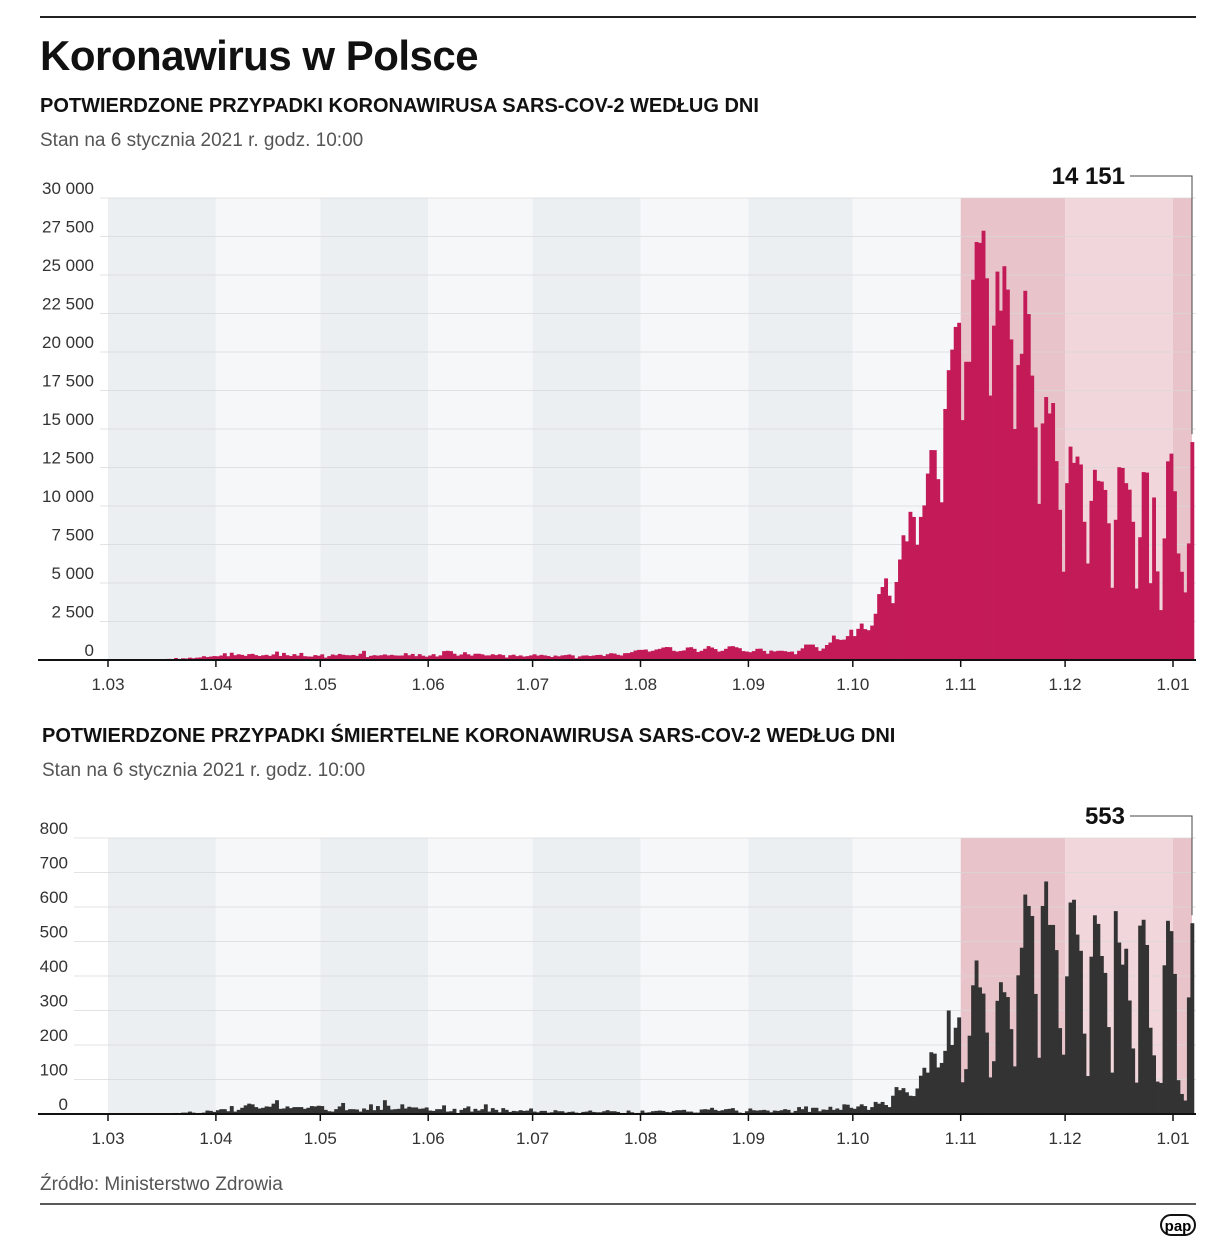  What do you see at coordinates (532, 1138) in the screenshot?
I see `x-tick-label: 1.07` at bounding box center [532, 1138].